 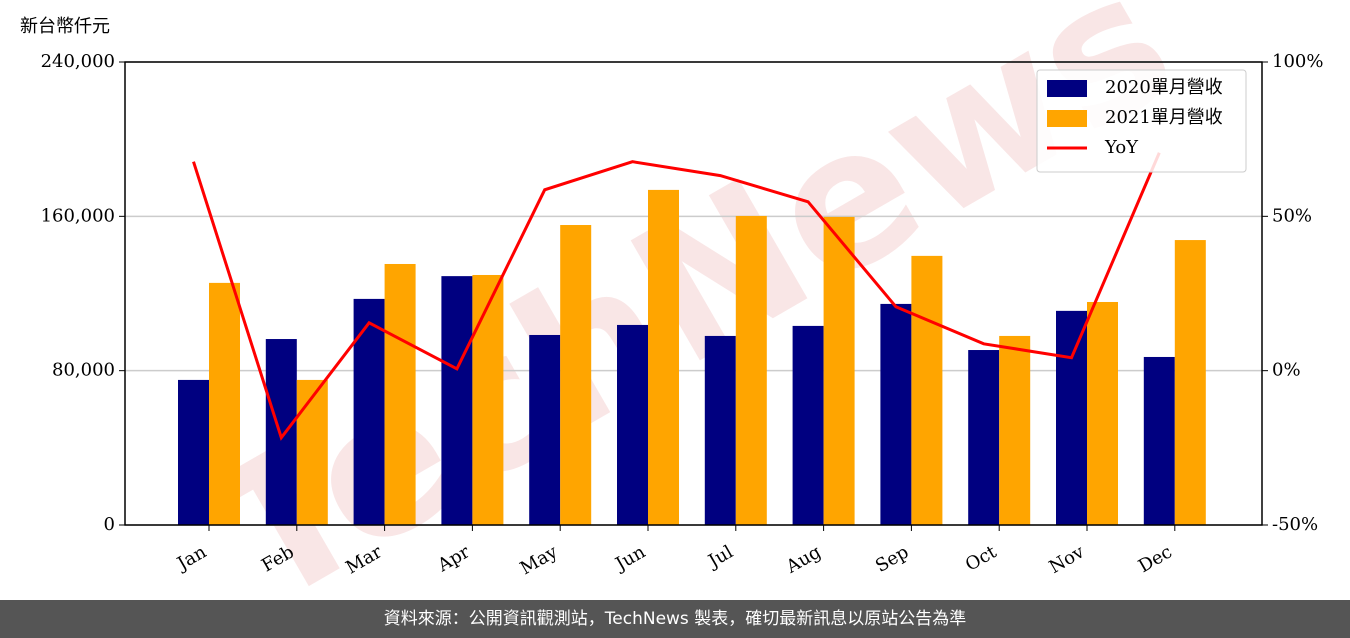 What do you see at coordinates (1155, 559) in the screenshot?
I see `x-tick-label: Dec` at bounding box center [1155, 559].